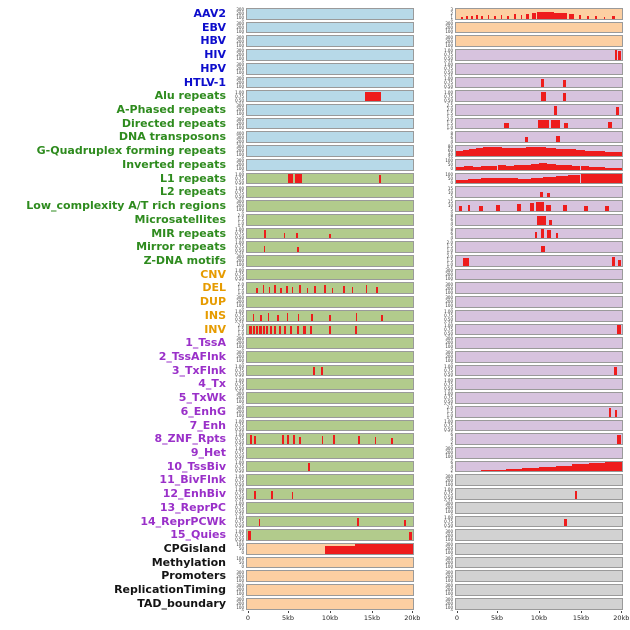 Image resolution: width=630 pixels, height=630 pixels. What do you see at coordinates (238, 137) in the screenshot?
I see `y-axis-ticks: 400300200100 0` at bounding box center [238, 137].